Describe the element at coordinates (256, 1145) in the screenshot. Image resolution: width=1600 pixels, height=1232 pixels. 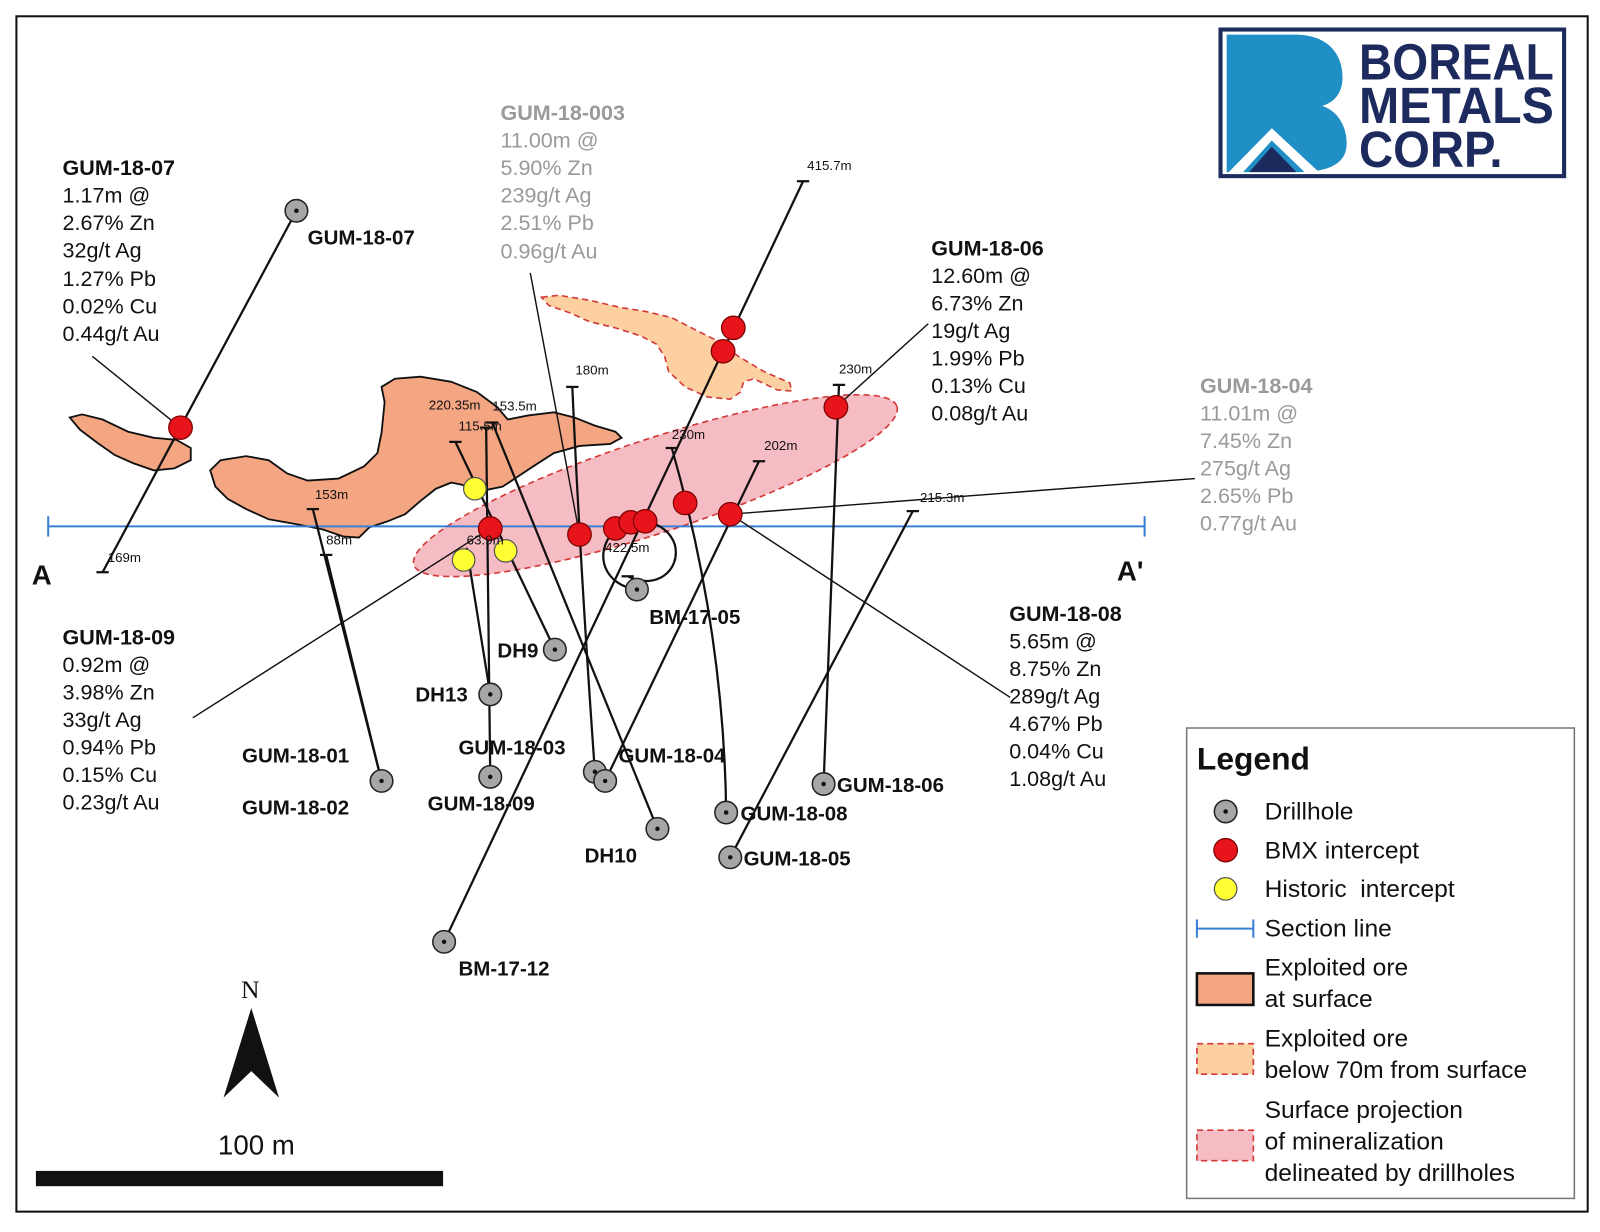
I see `scale-bar-label: 100 m` at that location.